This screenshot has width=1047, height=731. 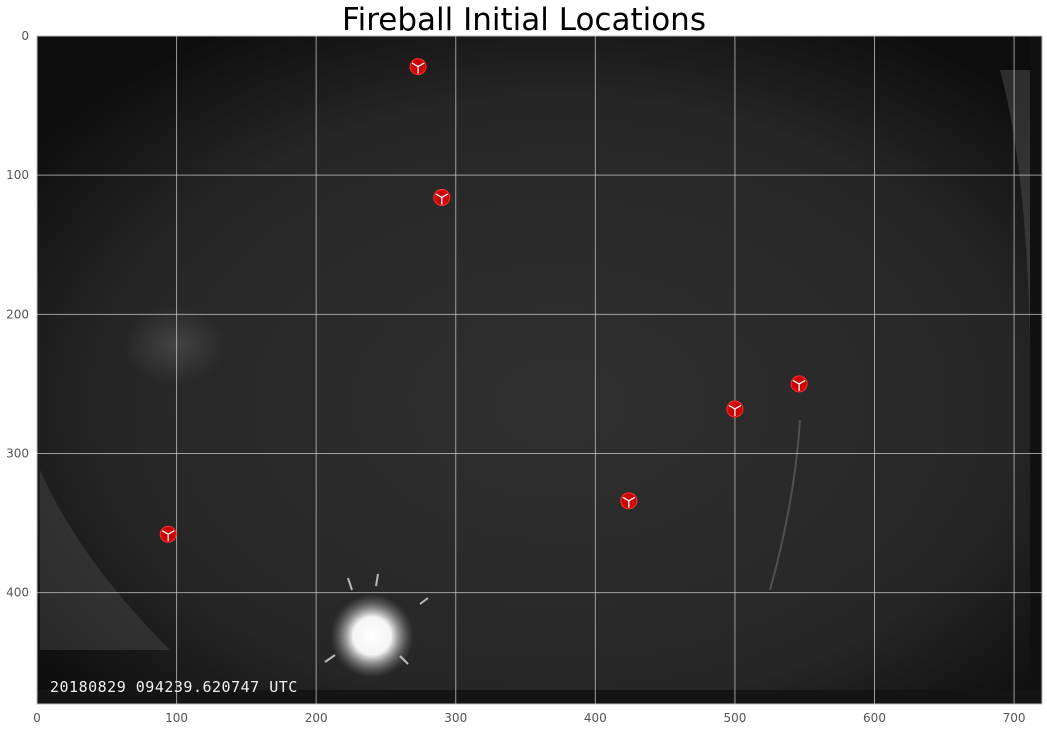 I want to click on x-tick-label: 700, so click(x=1014, y=718).